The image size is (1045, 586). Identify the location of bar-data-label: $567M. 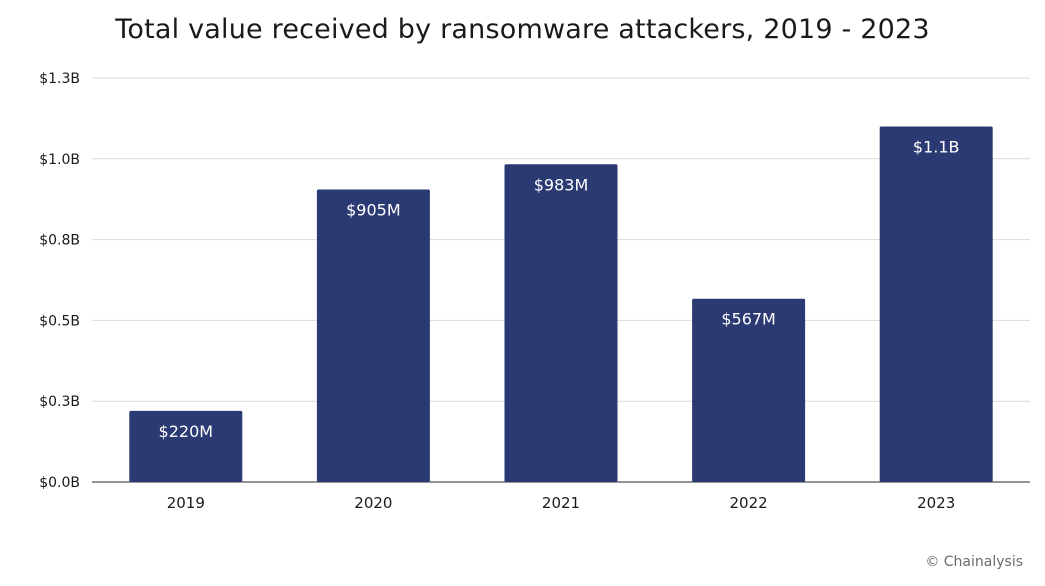
(748, 319).